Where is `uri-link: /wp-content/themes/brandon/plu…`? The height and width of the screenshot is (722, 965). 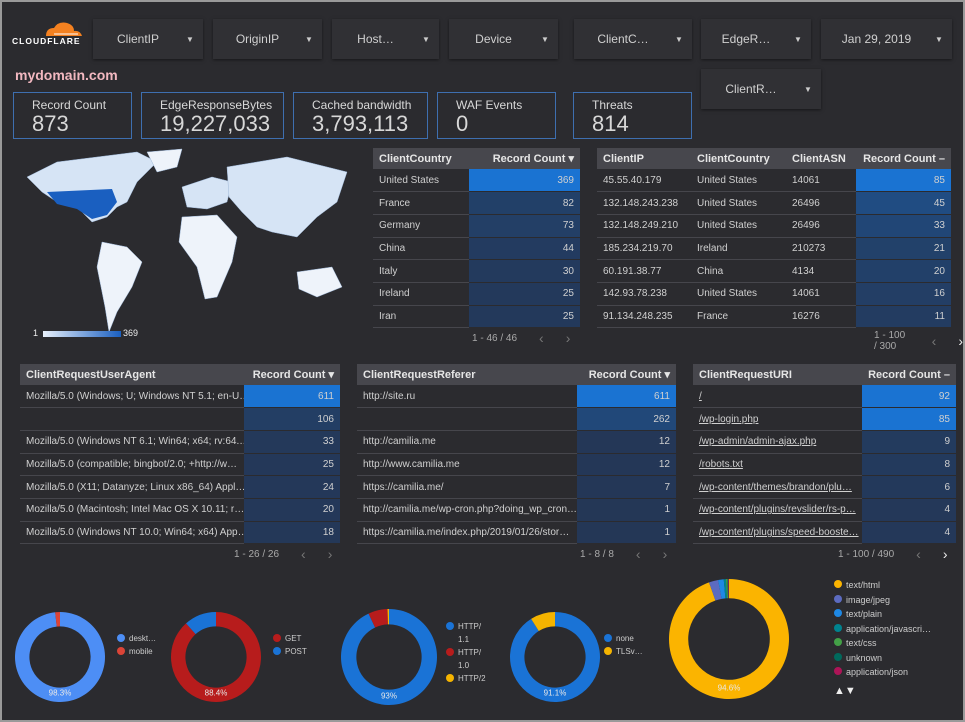 uri-link: /wp-content/themes/brandon/plu… is located at coordinates (775, 487).